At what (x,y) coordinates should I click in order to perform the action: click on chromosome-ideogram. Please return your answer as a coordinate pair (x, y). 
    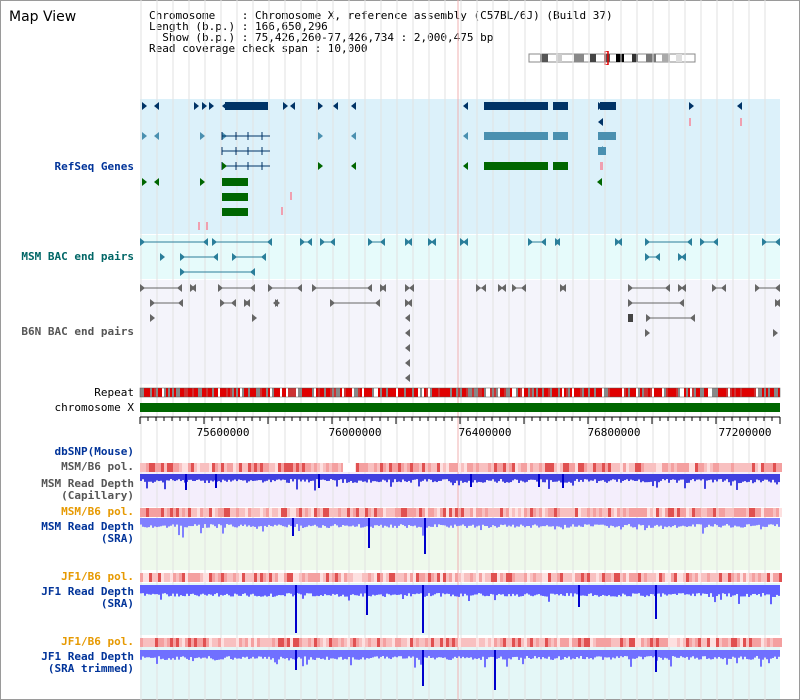
    Looking at the image, I should click on (613, 58).